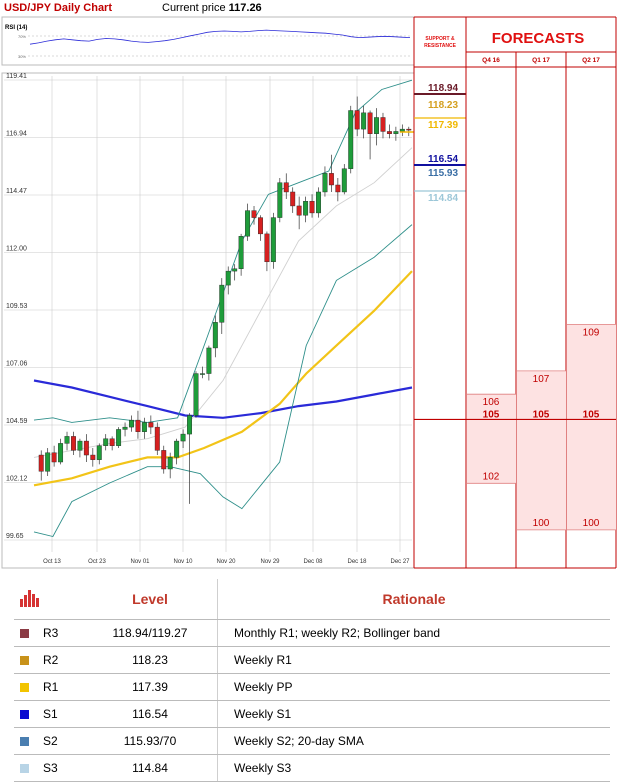 This screenshot has height=784, width=622. I want to click on level-rationale: Weekly R1, so click(413, 660).